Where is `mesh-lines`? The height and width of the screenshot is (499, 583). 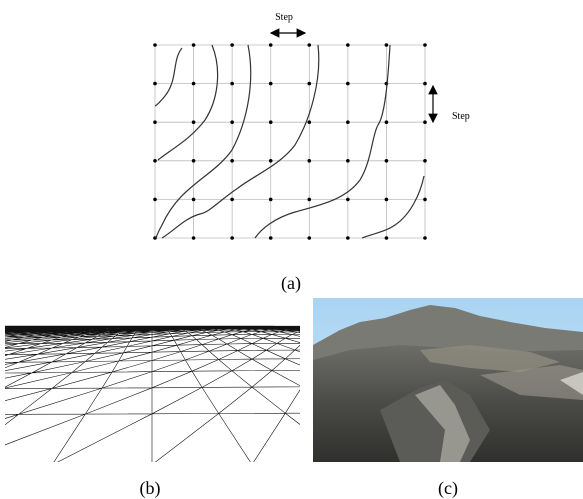
mesh-lines is located at coordinates (152, 393).